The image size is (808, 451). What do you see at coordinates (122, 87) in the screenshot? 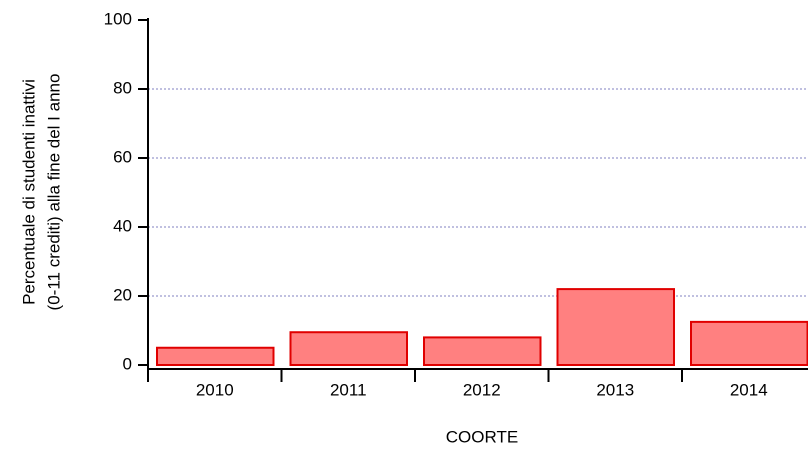
I see `y-tick-label: 80` at bounding box center [122, 87].